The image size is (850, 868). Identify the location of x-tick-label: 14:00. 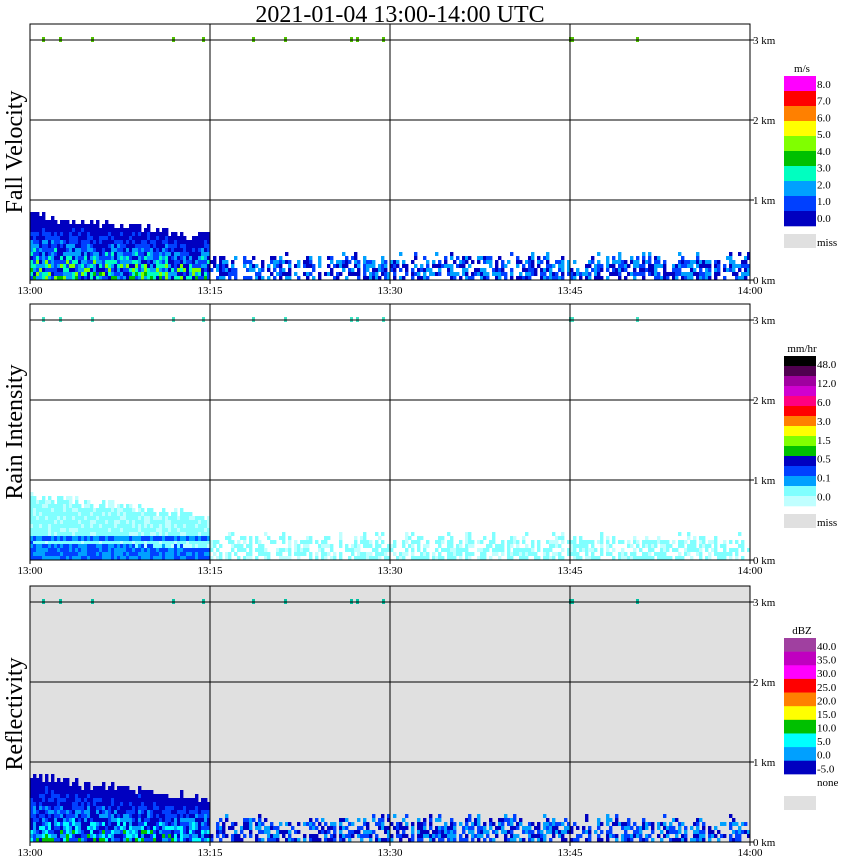
(750, 571).